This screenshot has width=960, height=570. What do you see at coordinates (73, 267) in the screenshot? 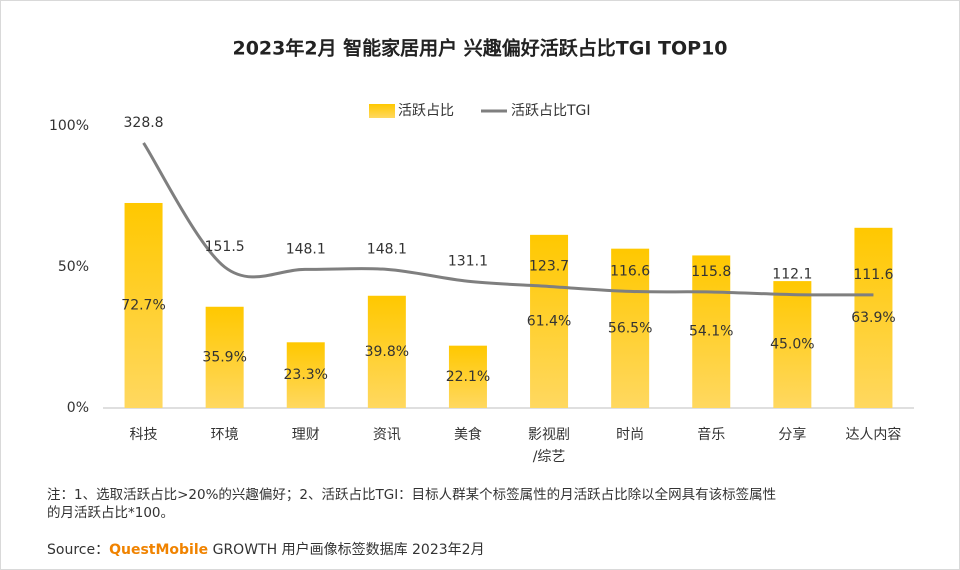
I see `y-tick-label: 50%` at bounding box center [73, 267].